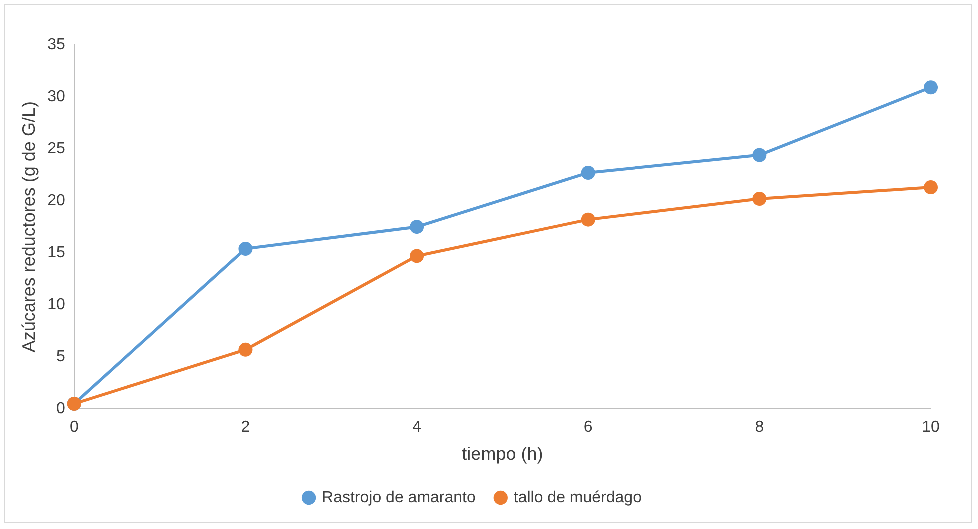 This screenshot has height=529, width=978. Describe the element at coordinates (28, 227) in the screenshot. I see `y-axis-title: Azúcares reductores (g de G/L)` at that location.